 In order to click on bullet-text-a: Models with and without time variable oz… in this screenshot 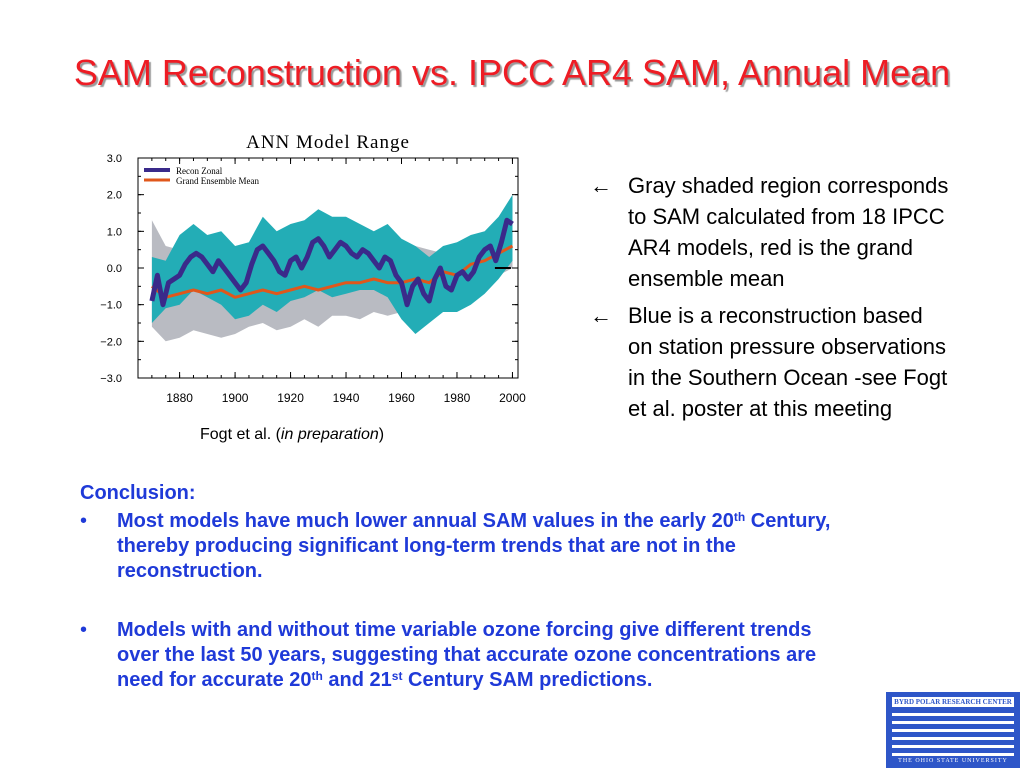, I will do `click(467, 655)`.